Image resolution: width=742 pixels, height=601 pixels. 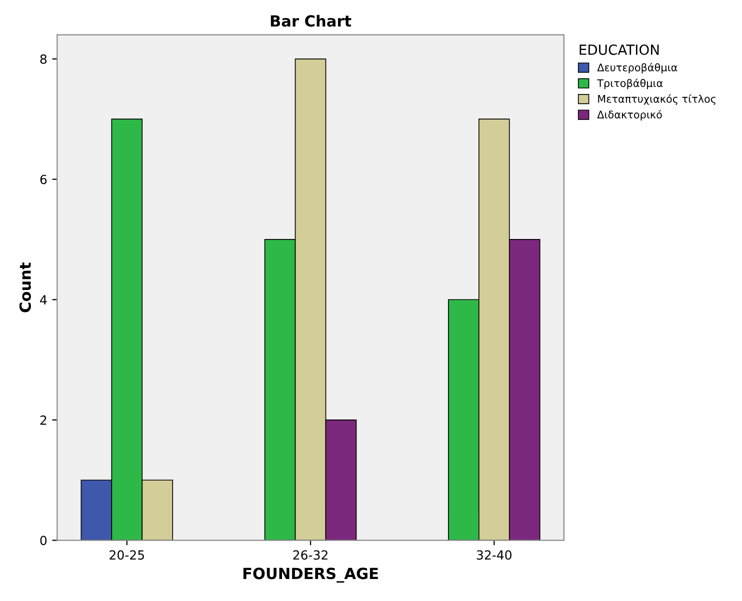 What do you see at coordinates (127, 555) in the screenshot?
I see `x-tick-label: 20-25` at bounding box center [127, 555].